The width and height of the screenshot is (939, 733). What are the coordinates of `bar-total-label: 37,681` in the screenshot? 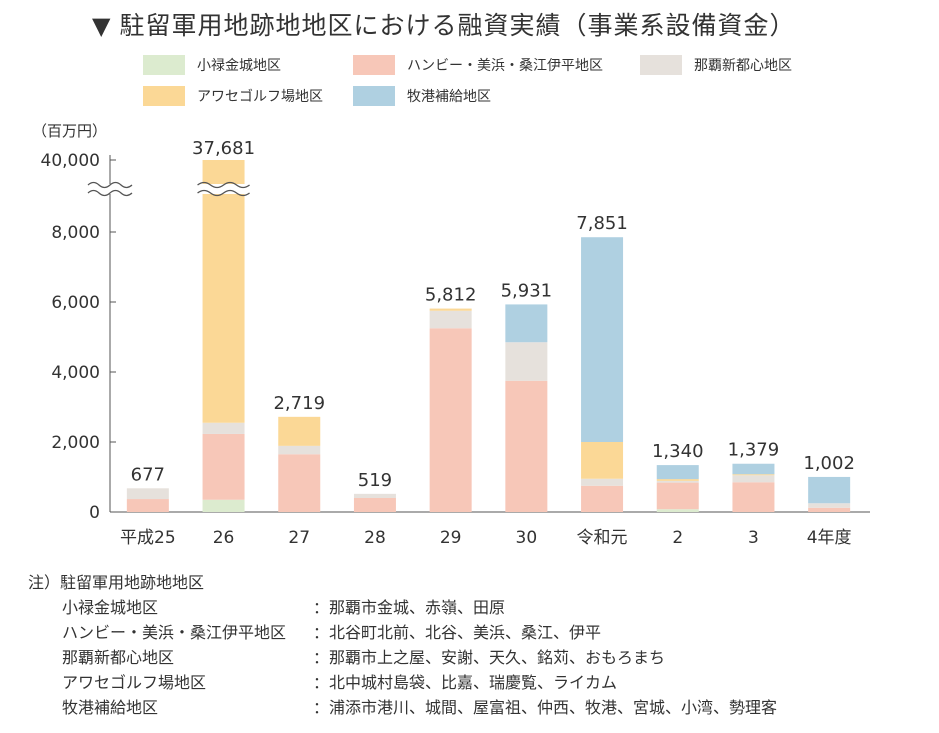 It's located at (223, 148).